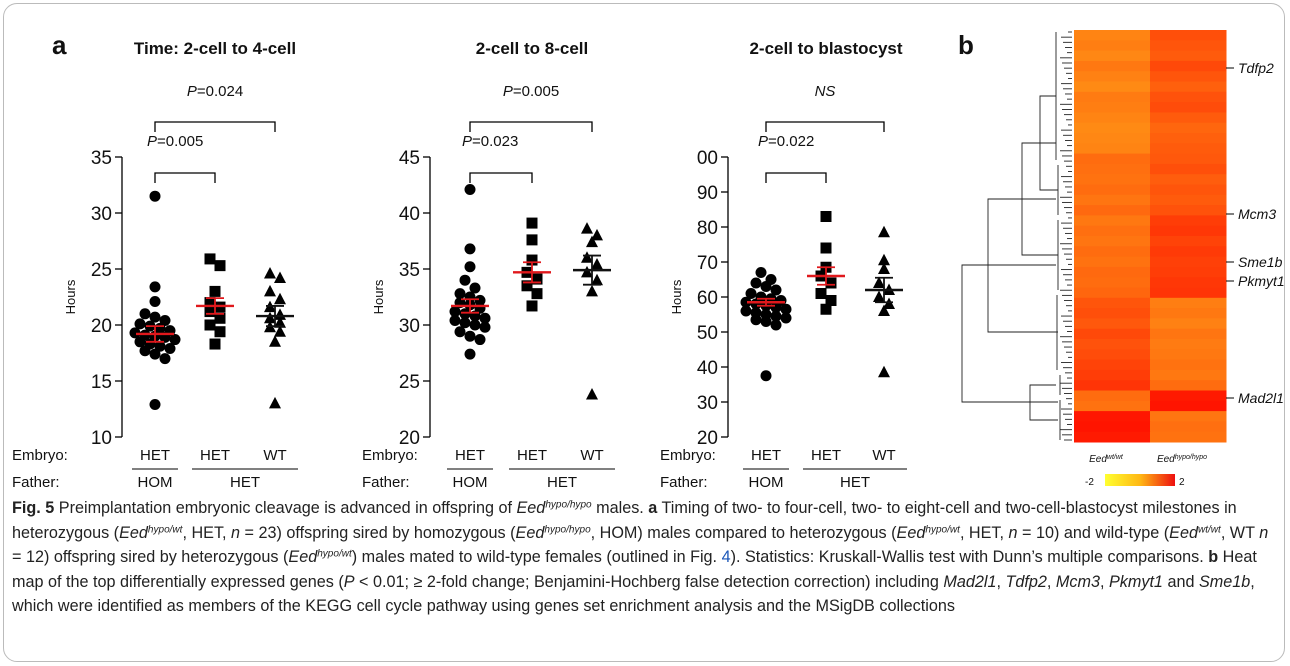  I want to click on father-row-label: Father:, so click(36, 482).